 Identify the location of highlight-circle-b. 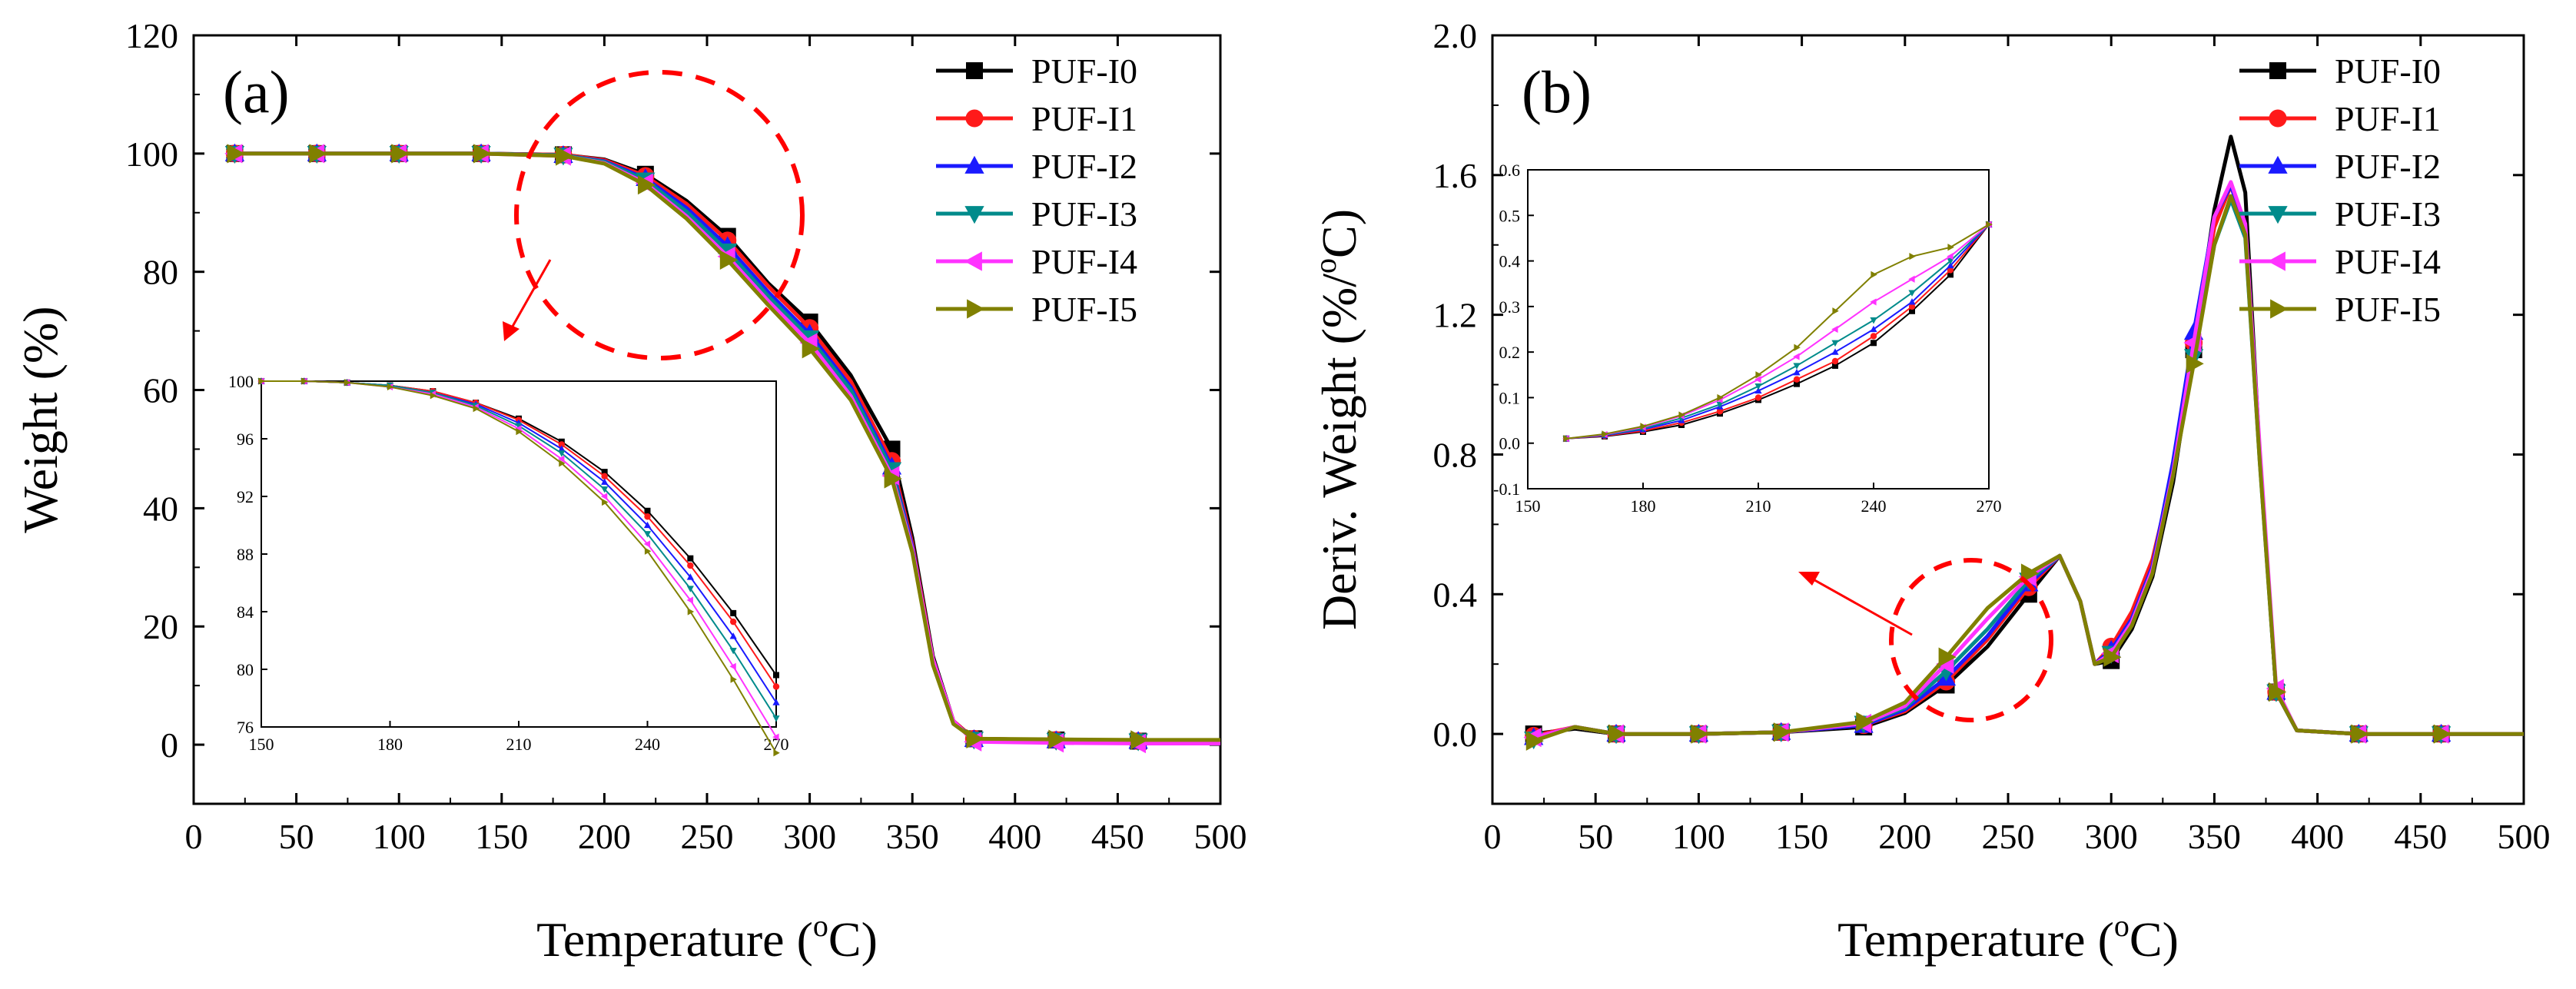
(1971, 640).